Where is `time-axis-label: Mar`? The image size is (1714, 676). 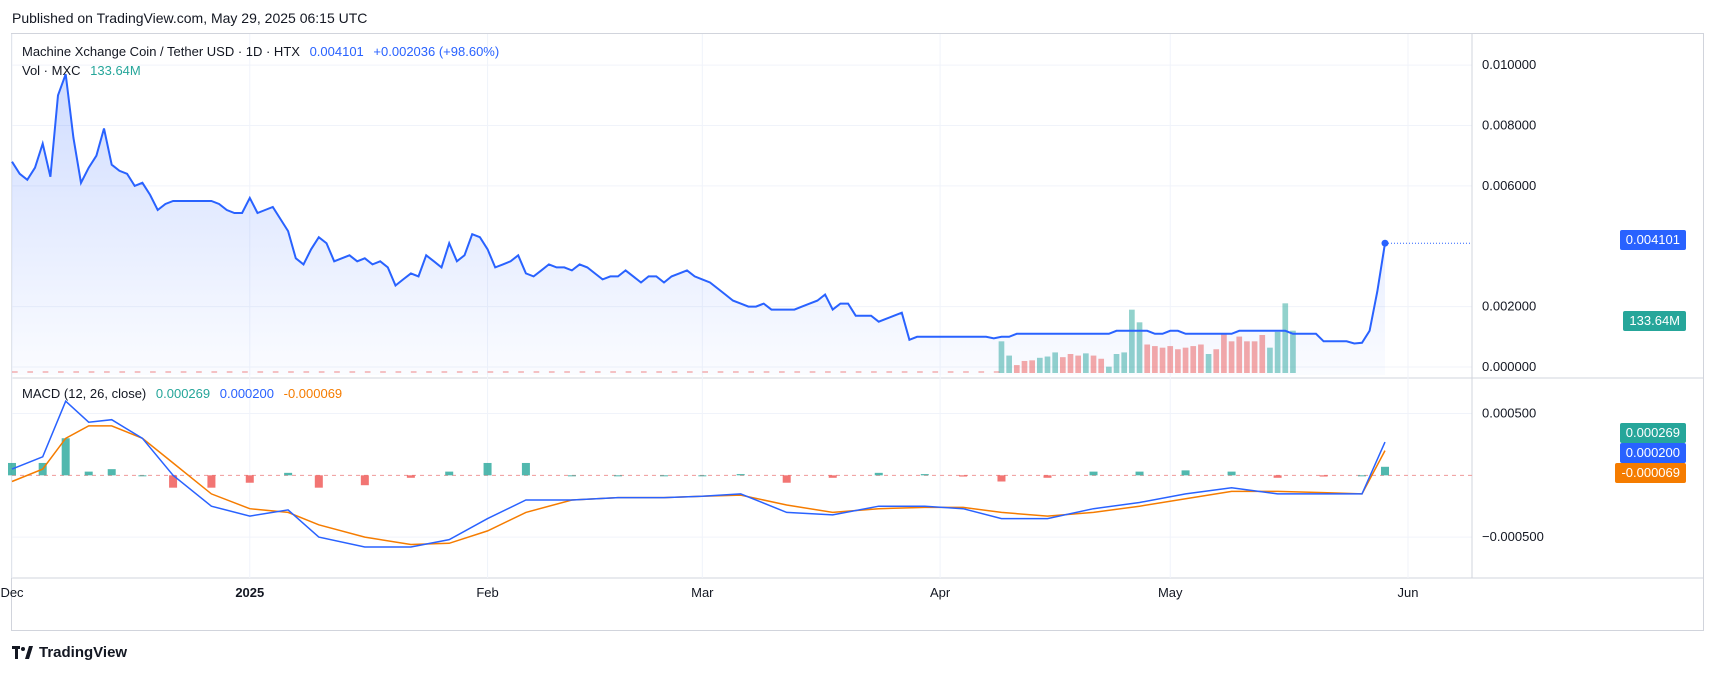 time-axis-label: Mar is located at coordinates (702, 592).